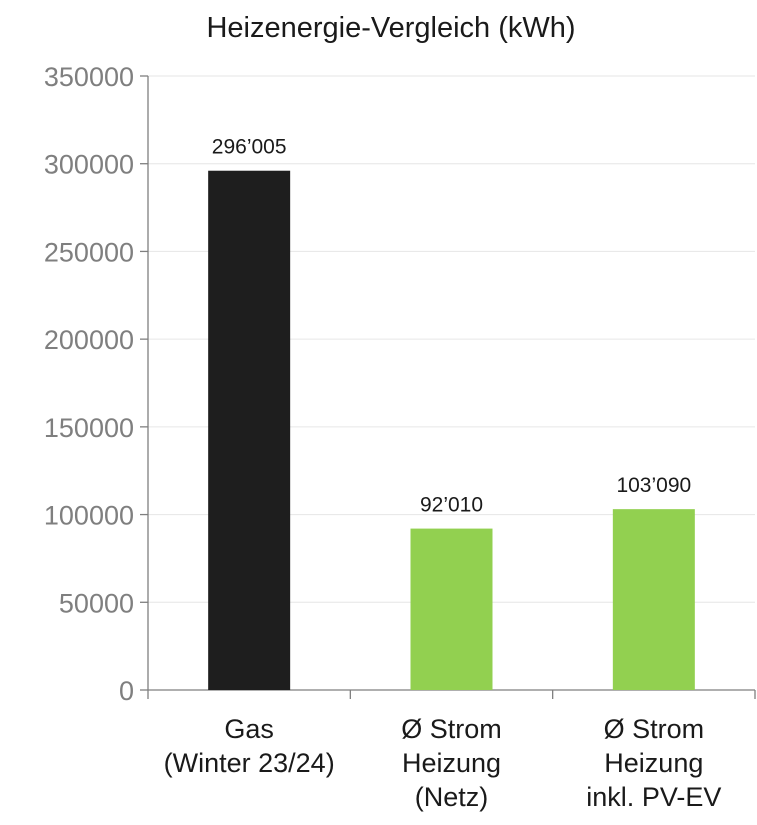 The width and height of the screenshot is (757, 825). I want to click on data-label: 103’090, so click(653, 485).